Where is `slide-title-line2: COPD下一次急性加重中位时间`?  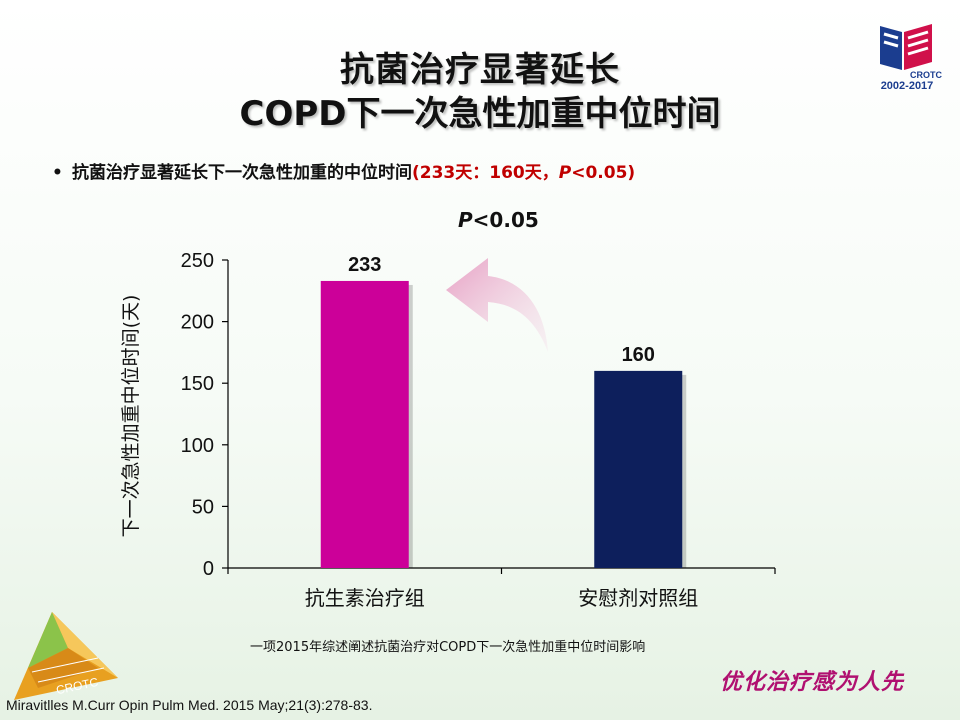
slide-title-line2: COPD下一次急性加重中位时间 is located at coordinates (480, 114).